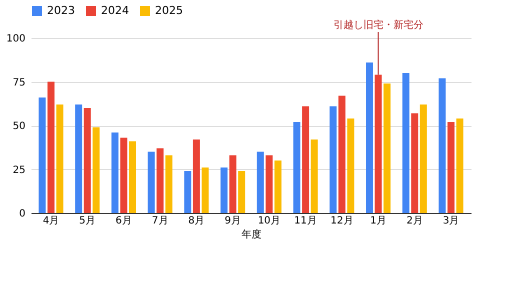  I want to click on y-tick-label: 50, so click(19, 126).